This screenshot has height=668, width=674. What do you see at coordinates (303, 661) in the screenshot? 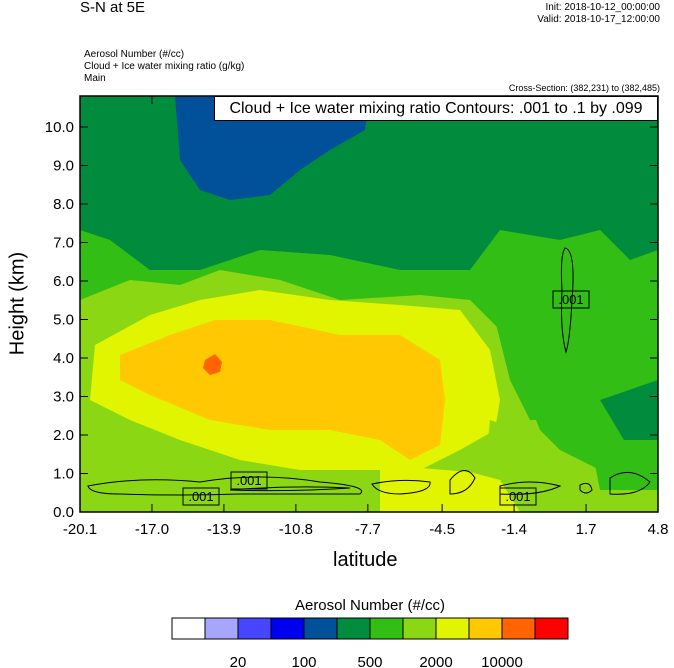
I see `colorbar-tick-label: 100` at bounding box center [303, 661].